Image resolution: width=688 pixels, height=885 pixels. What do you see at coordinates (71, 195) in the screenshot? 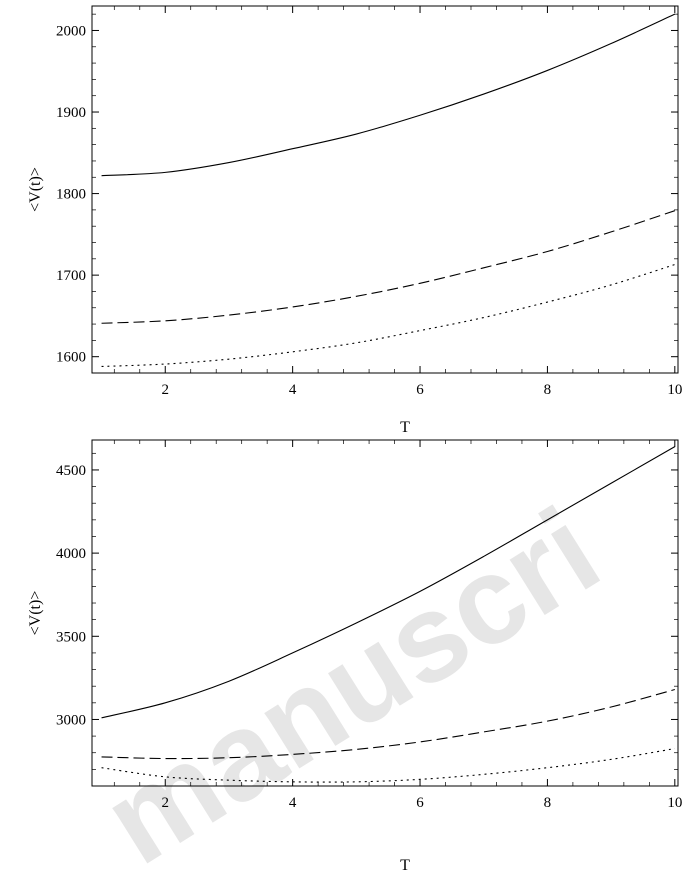
I see `y-tick-label: 1800` at bounding box center [71, 195].